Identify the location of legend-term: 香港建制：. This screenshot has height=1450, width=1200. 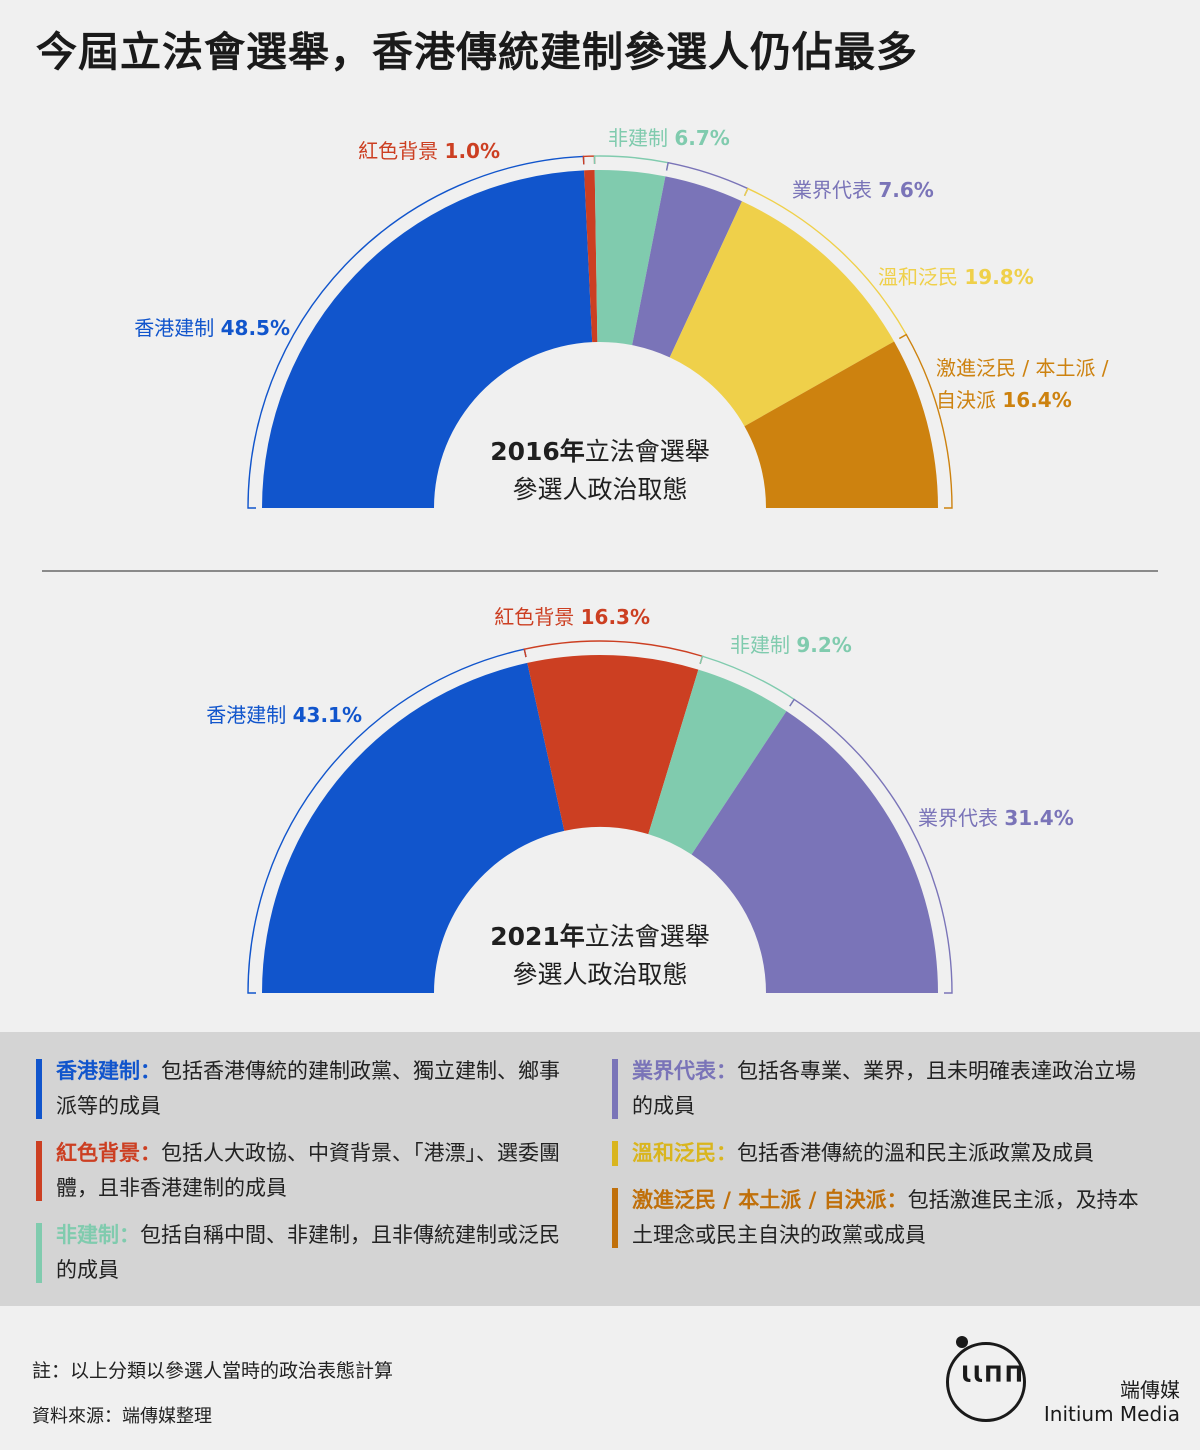
(108, 1071).